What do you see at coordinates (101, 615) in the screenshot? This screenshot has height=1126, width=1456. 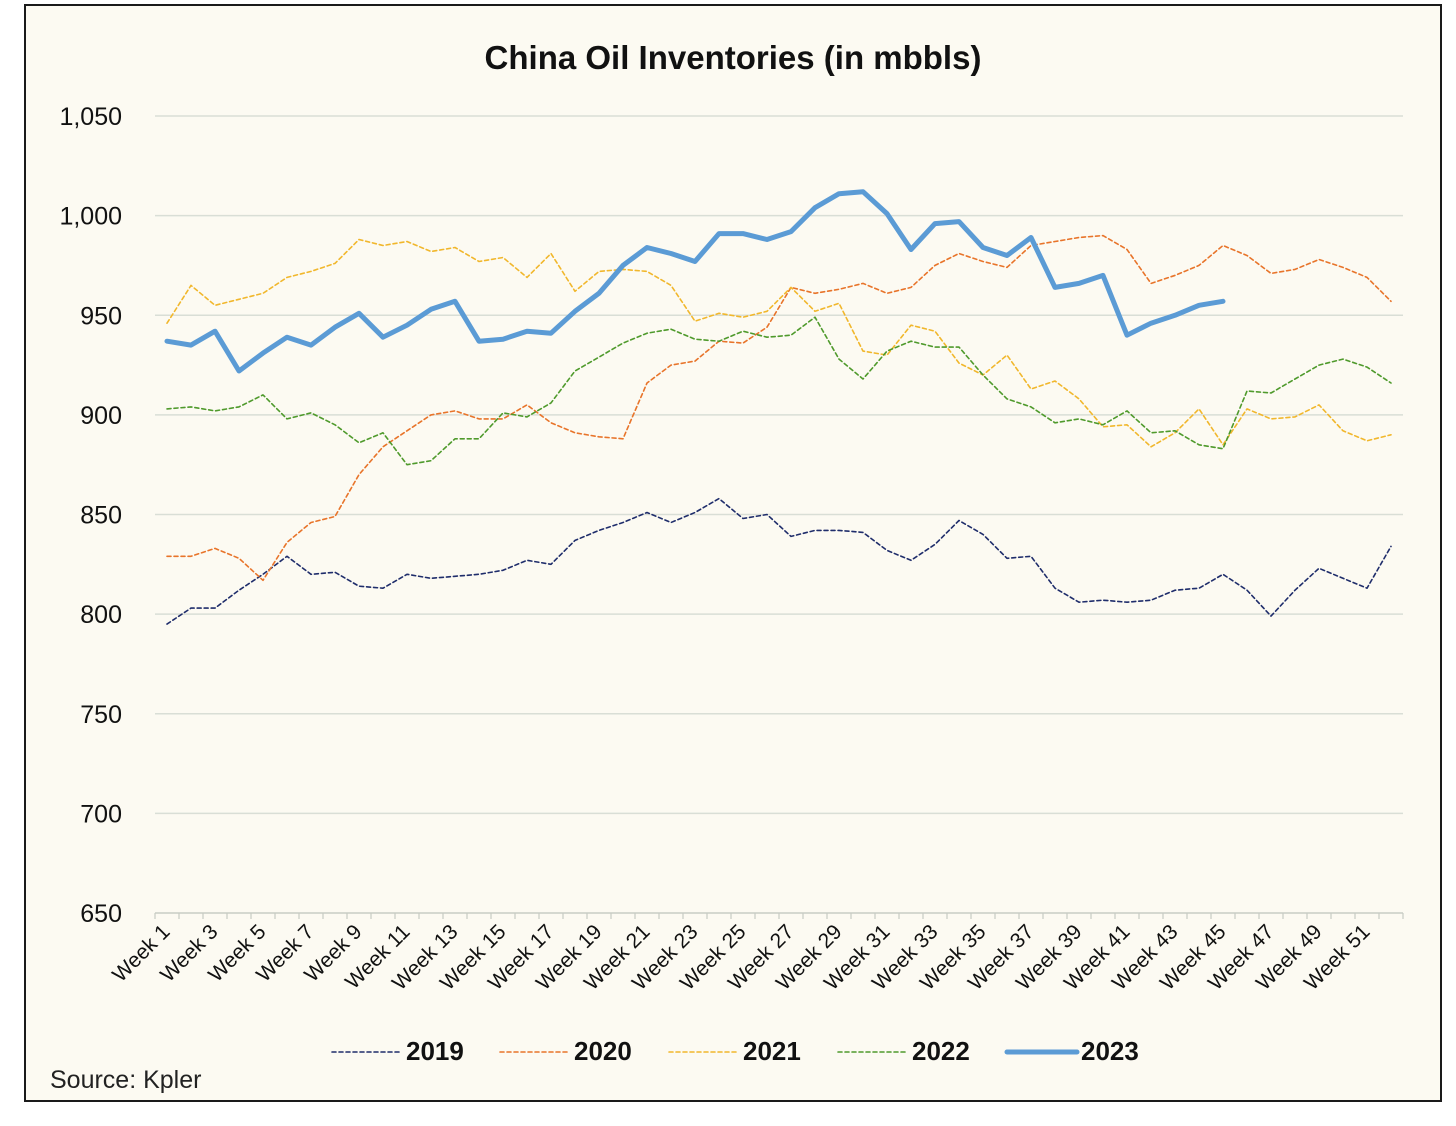 I see `y-tick-label: 800` at bounding box center [101, 615].